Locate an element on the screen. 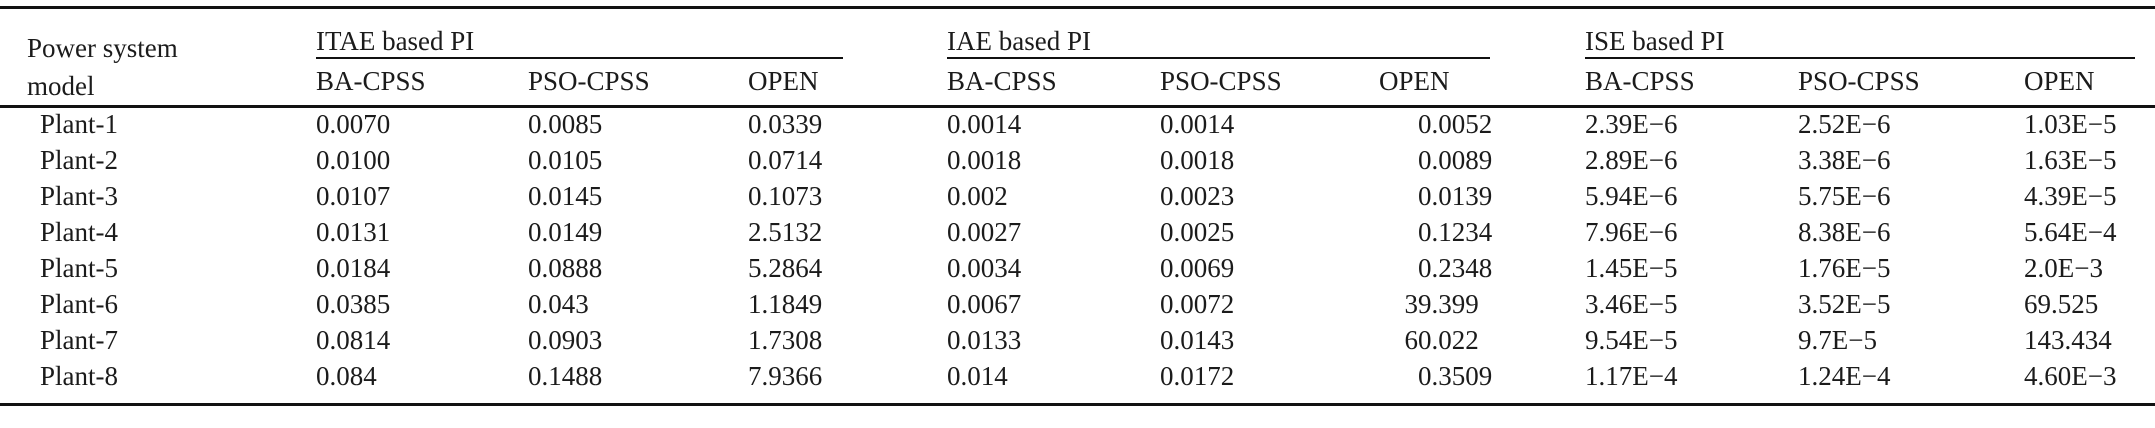 The height and width of the screenshot is (428, 2155). value-cell: 0.0034 is located at coordinates (984, 267).